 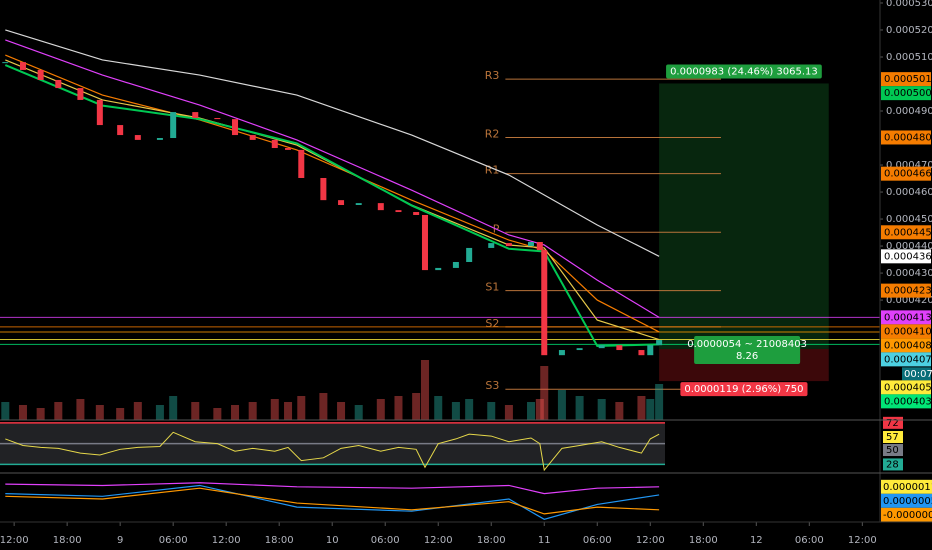 I want to click on price-label: 0.0004451, so click(x=908, y=232).